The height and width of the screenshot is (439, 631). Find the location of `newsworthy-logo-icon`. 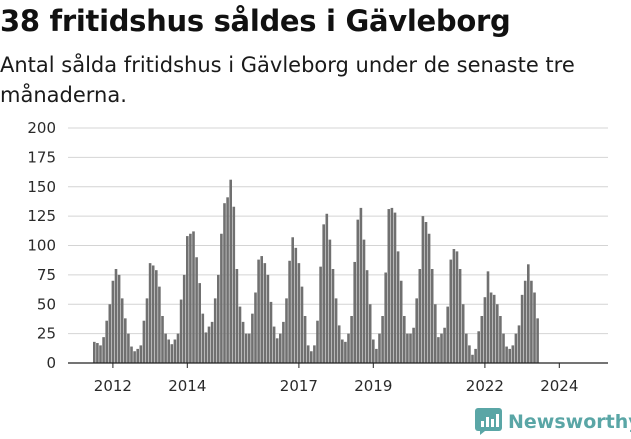

newsworthy-logo-icon is located at coordinates (488, 421).